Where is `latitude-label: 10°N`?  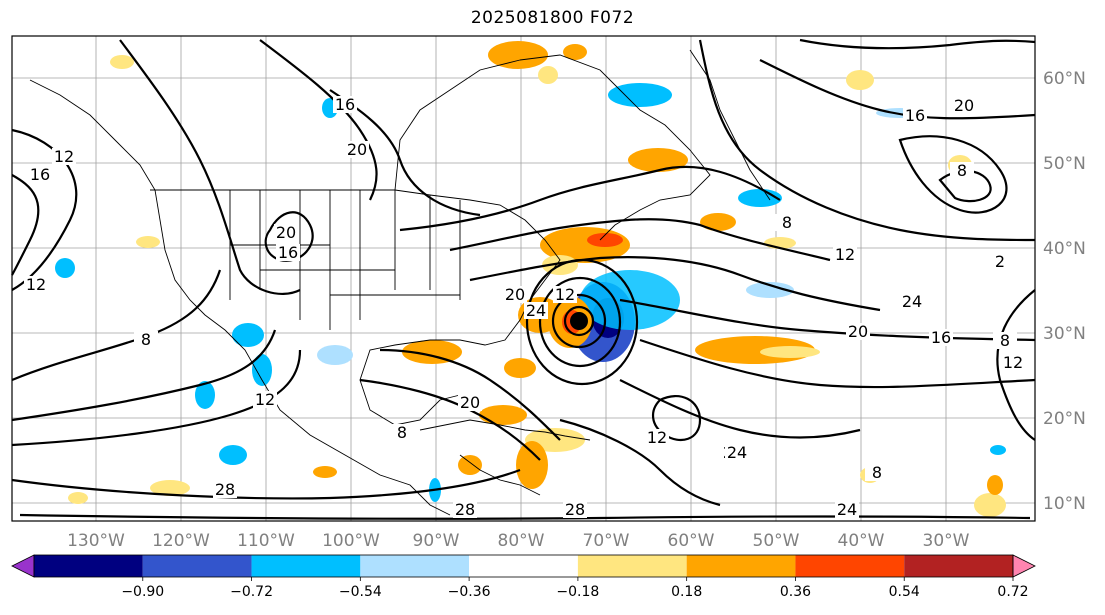 latitude-label: 10°N is located at coordinates (1064, 504).